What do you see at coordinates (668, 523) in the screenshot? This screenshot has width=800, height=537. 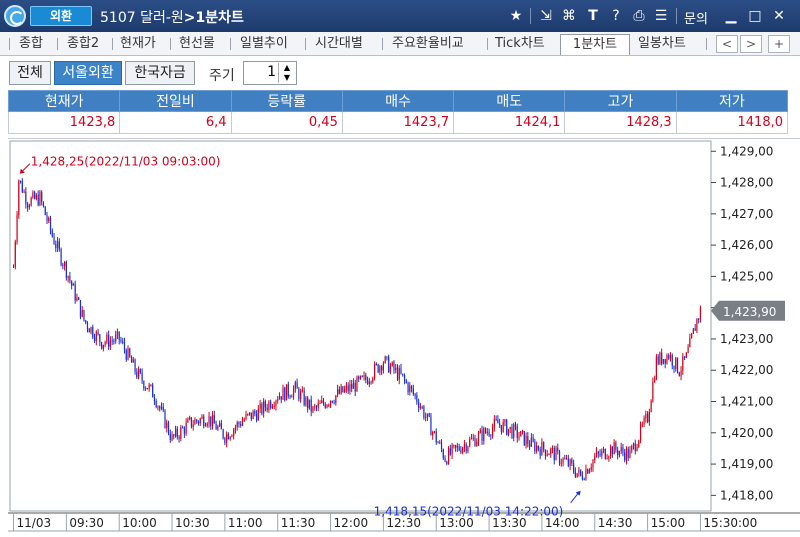 I see `x-tick-label: 15:00` at bounding box center [668, 523].